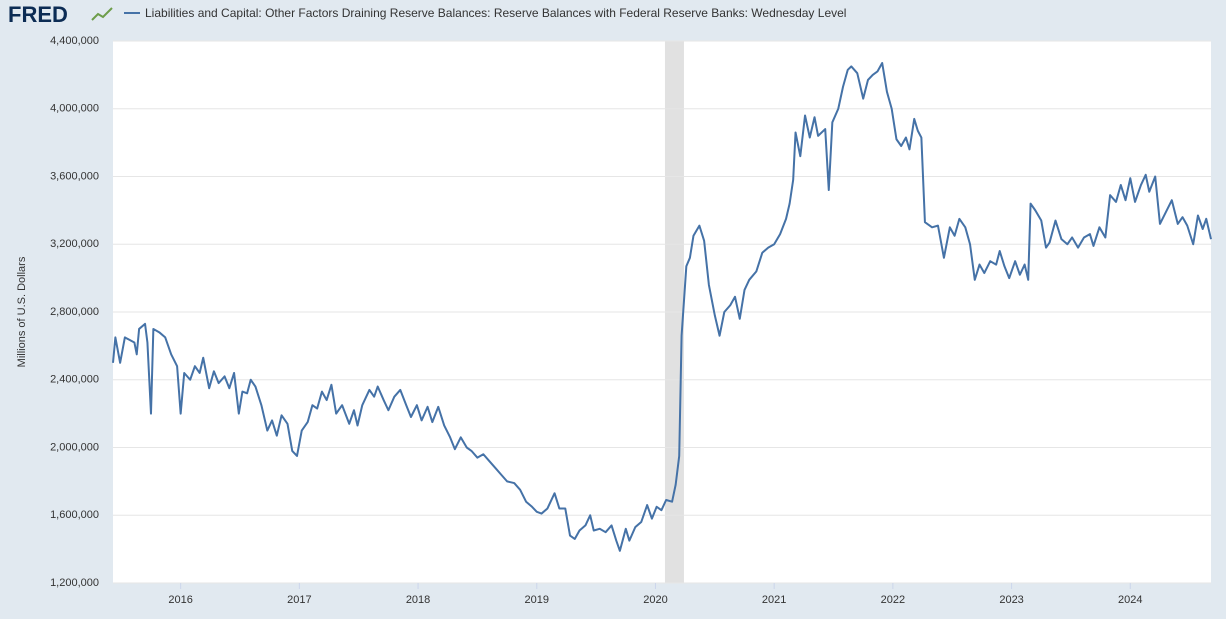 This screenshot has width=1226, height=619. What do you see at coordinates (74, 109) in the screenshot?
I see `y-tick-label: 4,000,000` at bounding box center [74, 109].